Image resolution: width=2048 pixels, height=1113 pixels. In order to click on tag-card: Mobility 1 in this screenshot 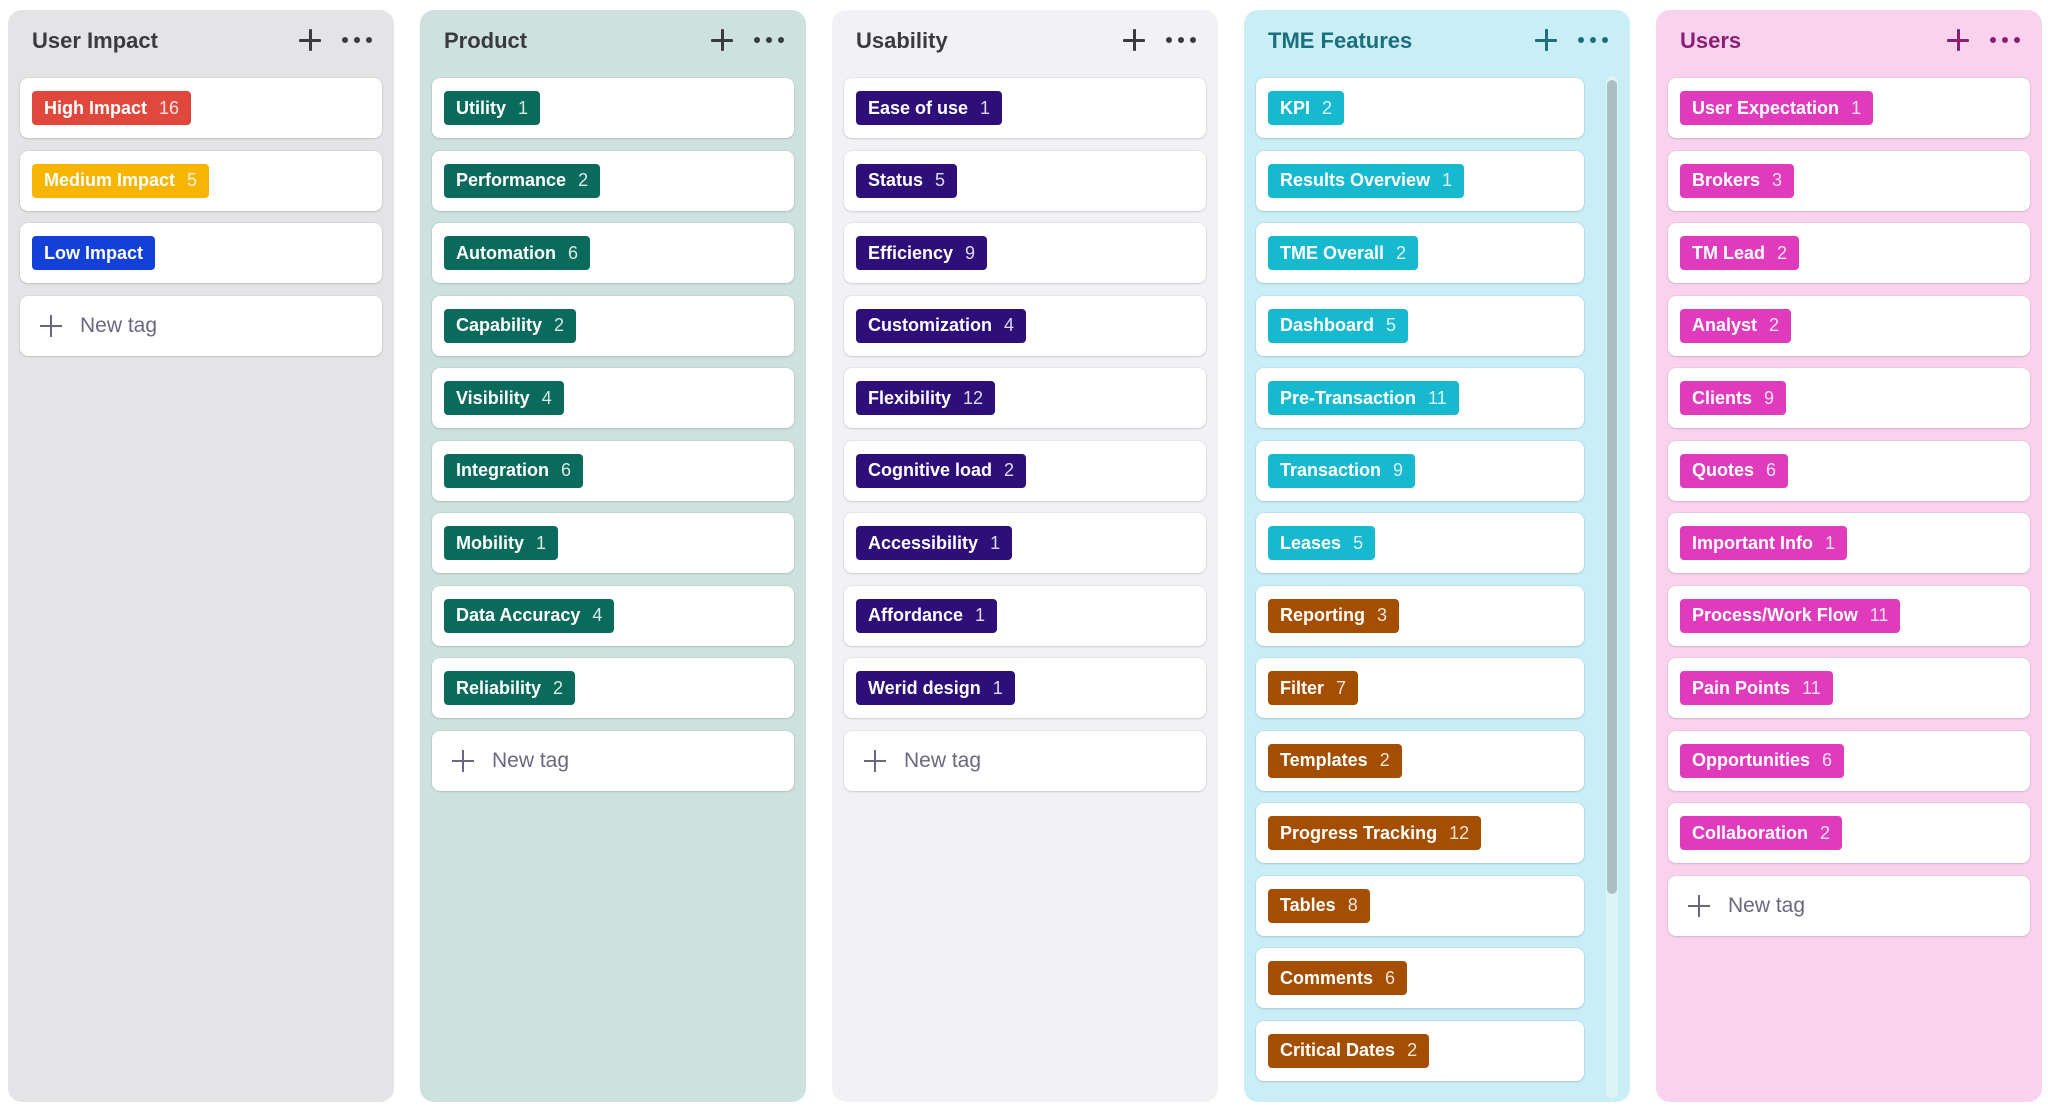, I will do `click(613, 543)`.